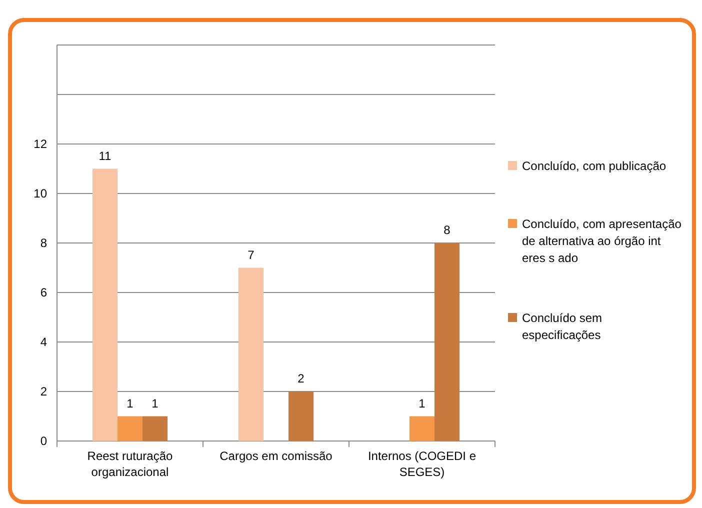 Image resolution: width=702 pixels, height=508 pixels. I want to click on y-tick-label: 4, so click(44, 342).